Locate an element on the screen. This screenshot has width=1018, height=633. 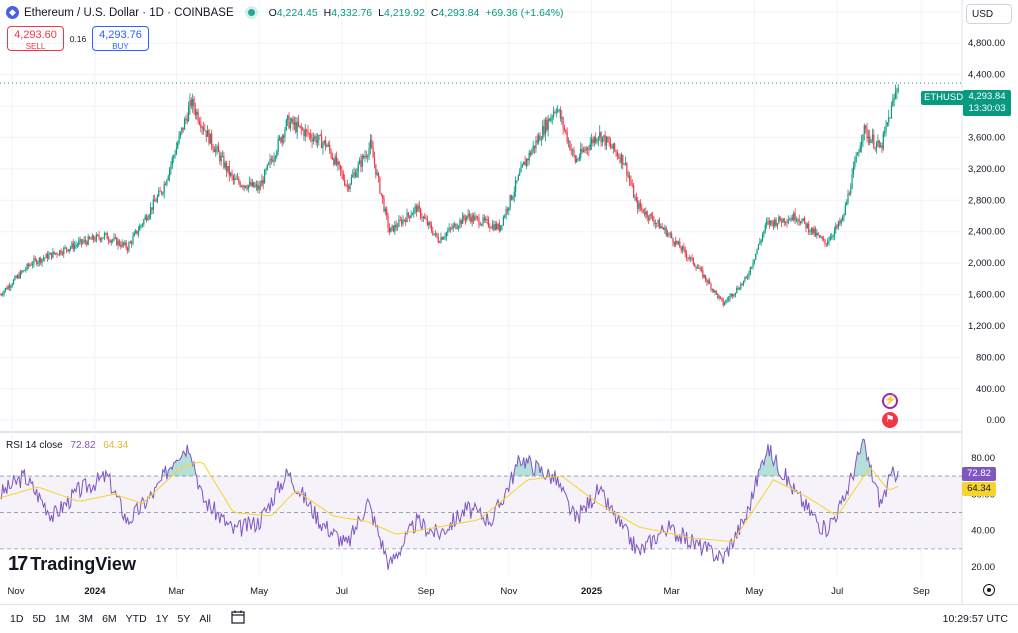
symbol-title: Ethereum / U.S. Dollar · 1D · COINBASE is located at coordinates (129, 12).